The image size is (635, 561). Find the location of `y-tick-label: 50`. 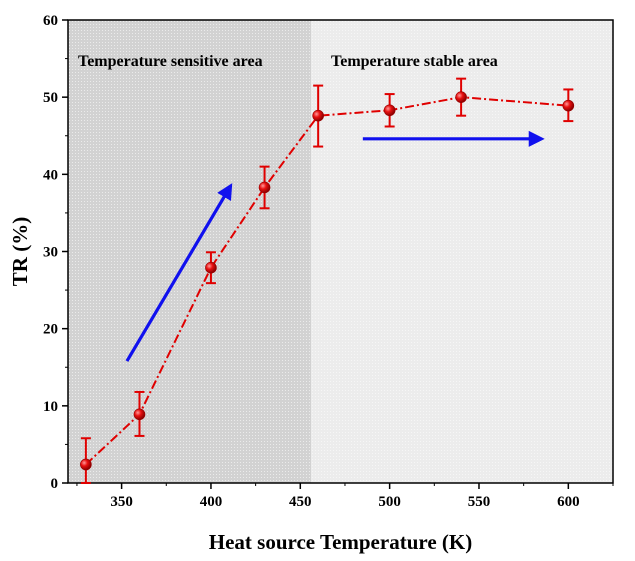

y-tick-label: 50 is located at coordinates (50, 98).